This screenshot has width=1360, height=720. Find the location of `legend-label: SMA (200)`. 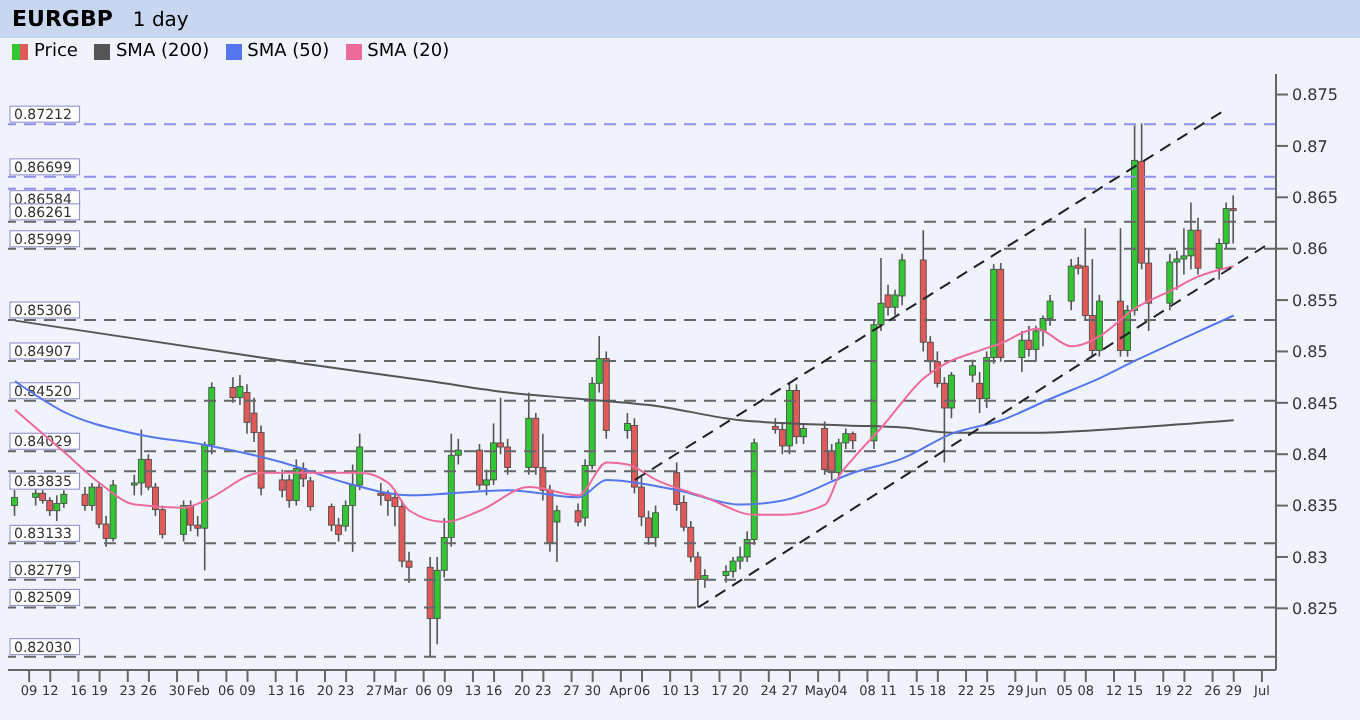

legend-label: SMA (200) is located at coordinates (162, 52).